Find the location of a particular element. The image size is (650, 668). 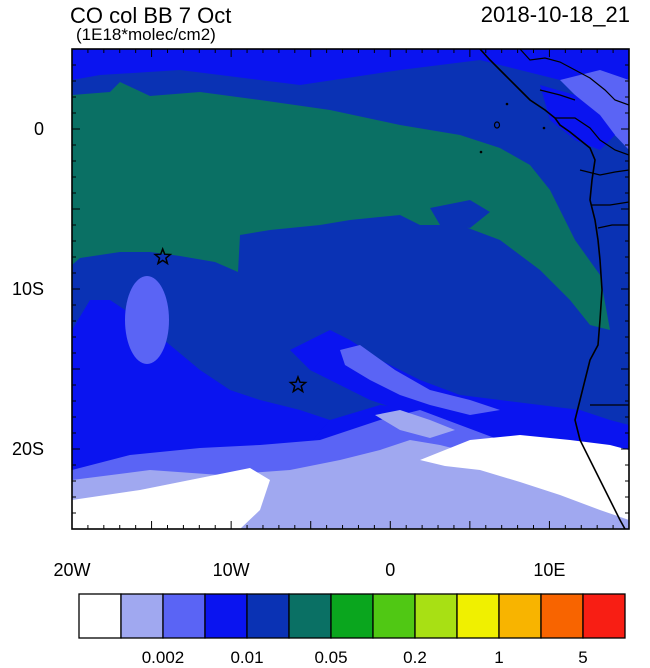

x-tick-label: 20W is located at coordinates (72, 570).